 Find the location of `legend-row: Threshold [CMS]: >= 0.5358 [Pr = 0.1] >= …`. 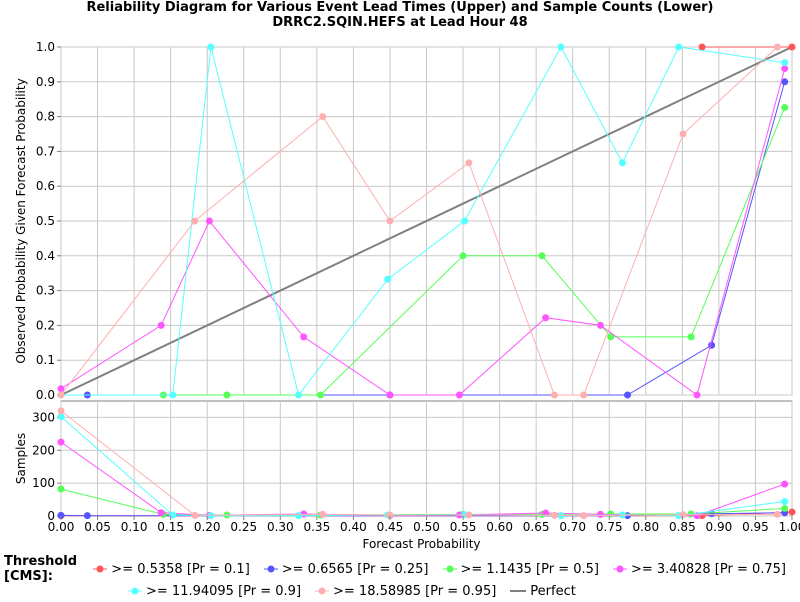

legend-row: Threshold [CMS]: >= 0.5358 [Pr = 0.1] >= … is located at coordinates (402, 569).